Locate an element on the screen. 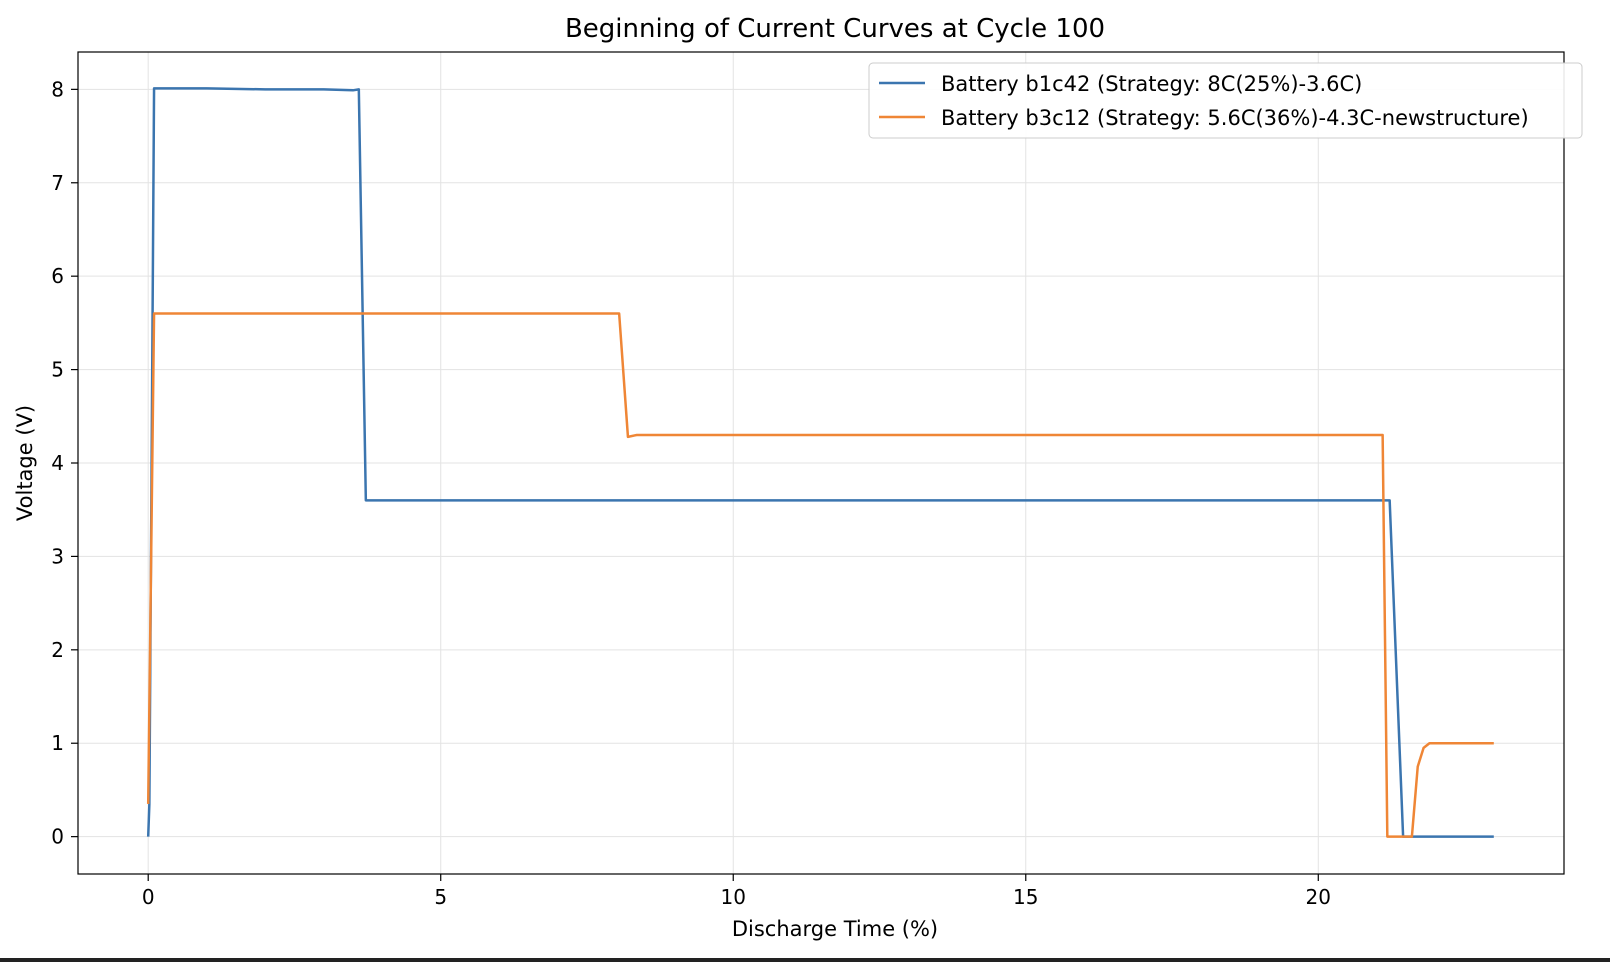 The height and width of the screenshot is (962, 1610). x-tick-label: 5 is located at coordinates (440, 897).